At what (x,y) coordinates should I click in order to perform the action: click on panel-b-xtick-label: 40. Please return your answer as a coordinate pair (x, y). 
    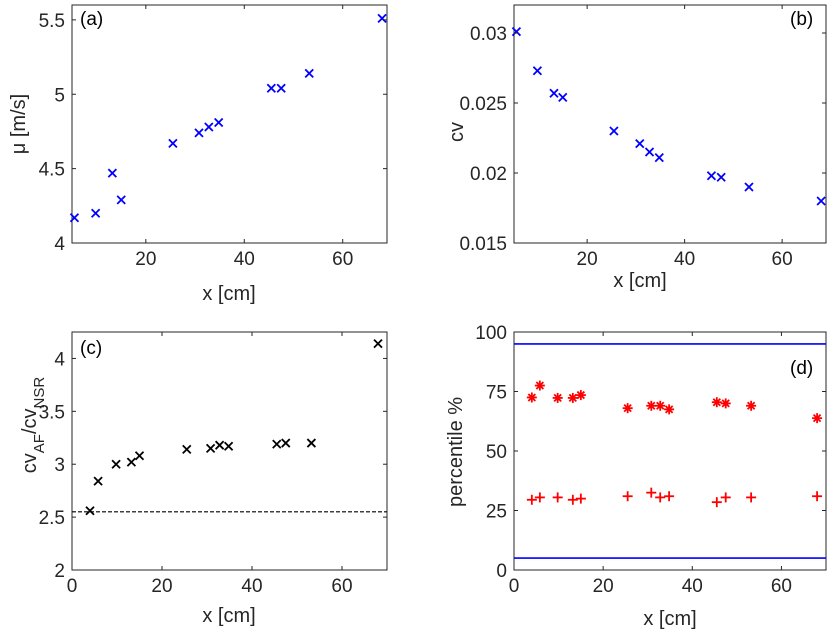
    Looking at the image, I should click on (684, 259).